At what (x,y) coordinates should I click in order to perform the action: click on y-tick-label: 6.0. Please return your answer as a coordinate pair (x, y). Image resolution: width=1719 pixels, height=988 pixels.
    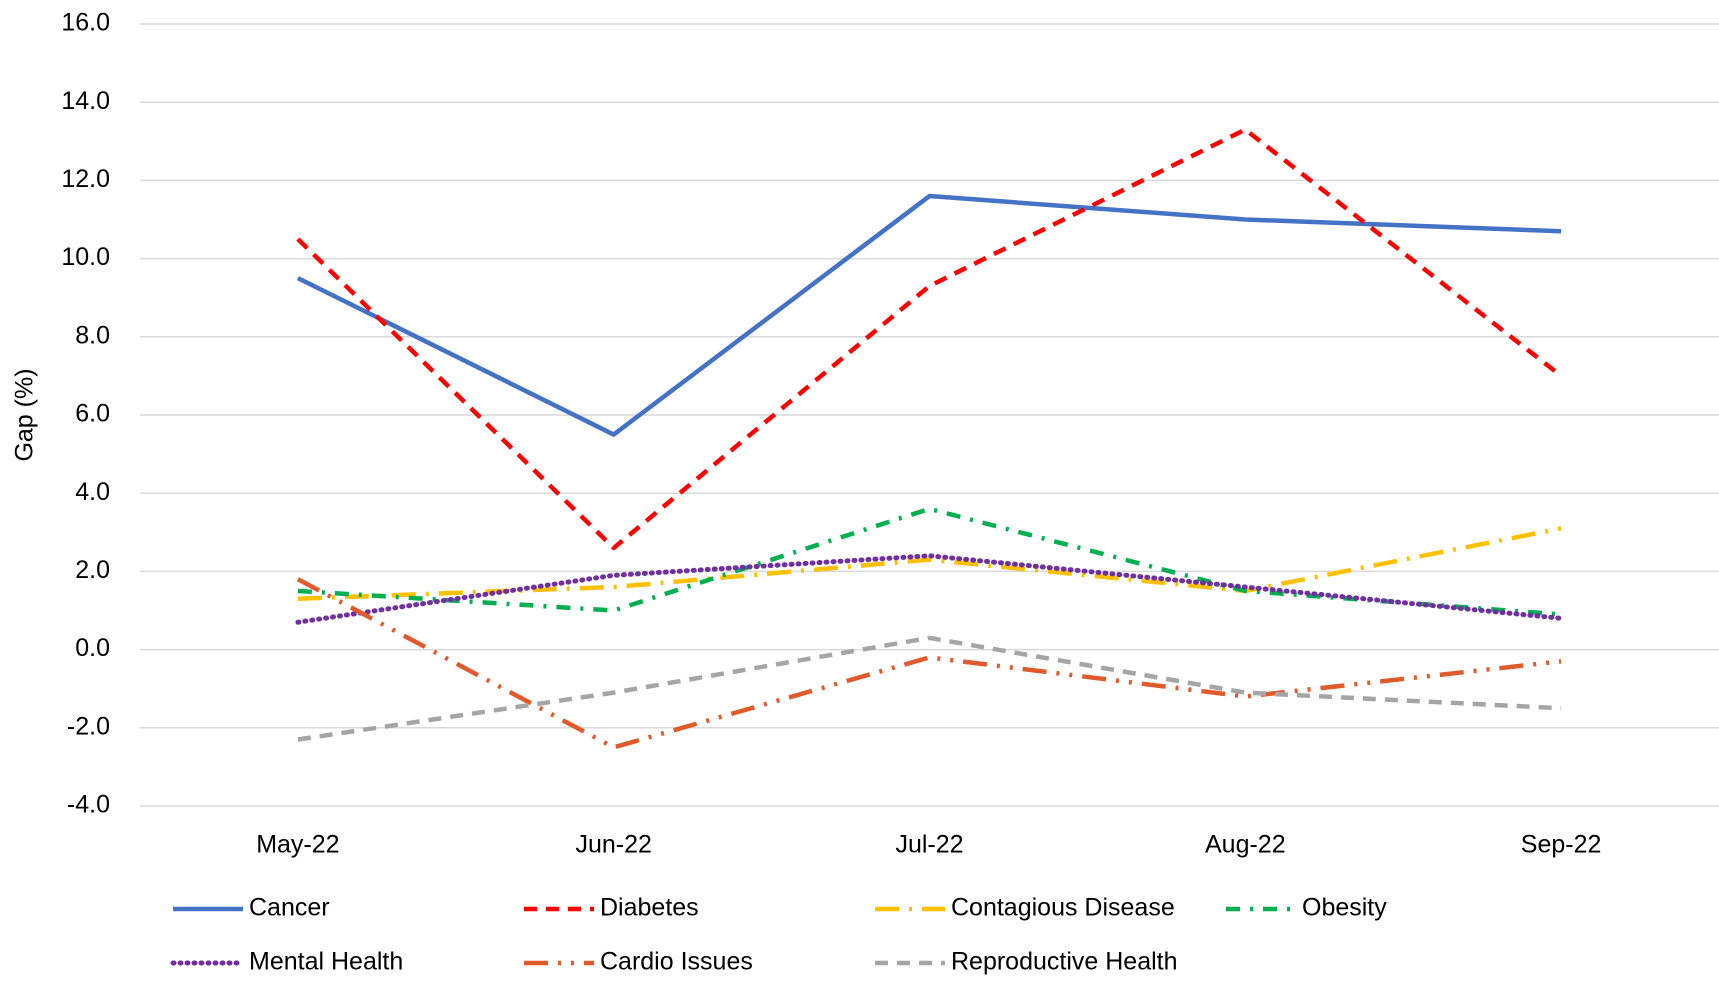
    Looking at the image, I should click on (92, 414).